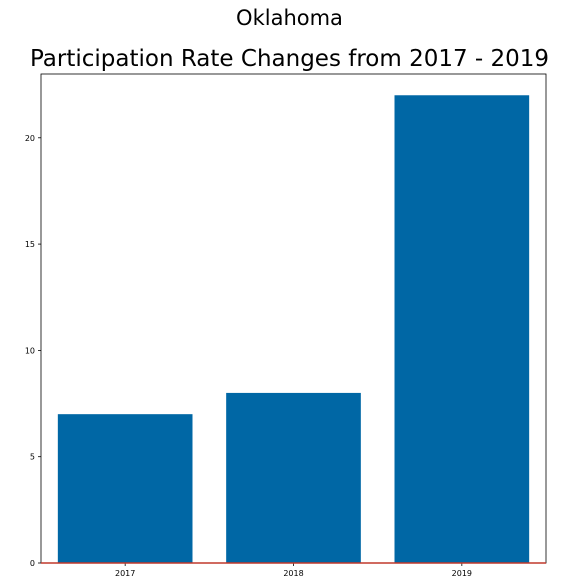 This screenshot has height=587, width=579. What do you see at coordinates (462, 573) in the screenshot?
I see `x-tick-label-2019: 2019` at bounding box center [462, 573].